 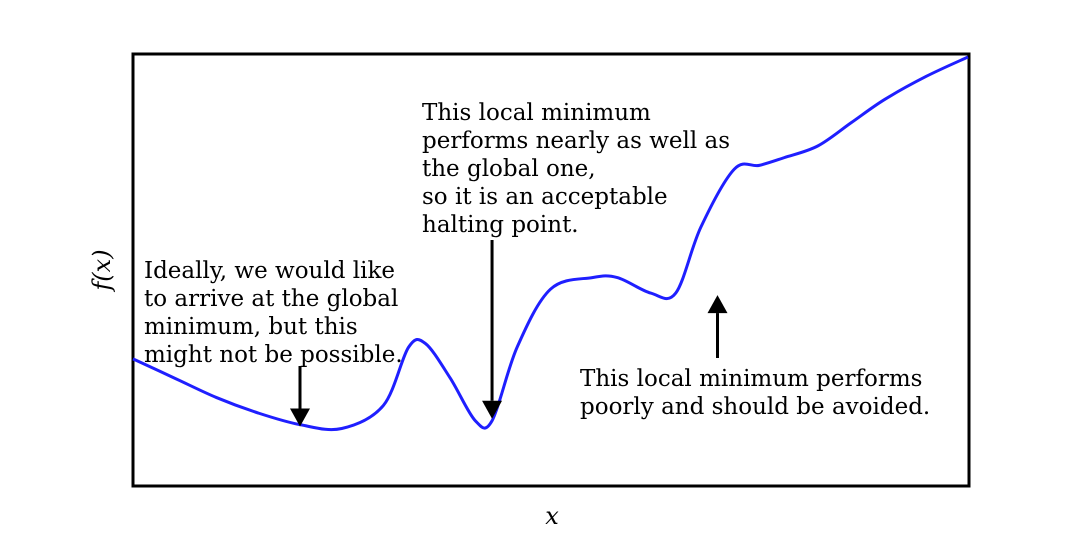 I want to click on annotation-line: minimum, but this, so click(x=251, y=327).